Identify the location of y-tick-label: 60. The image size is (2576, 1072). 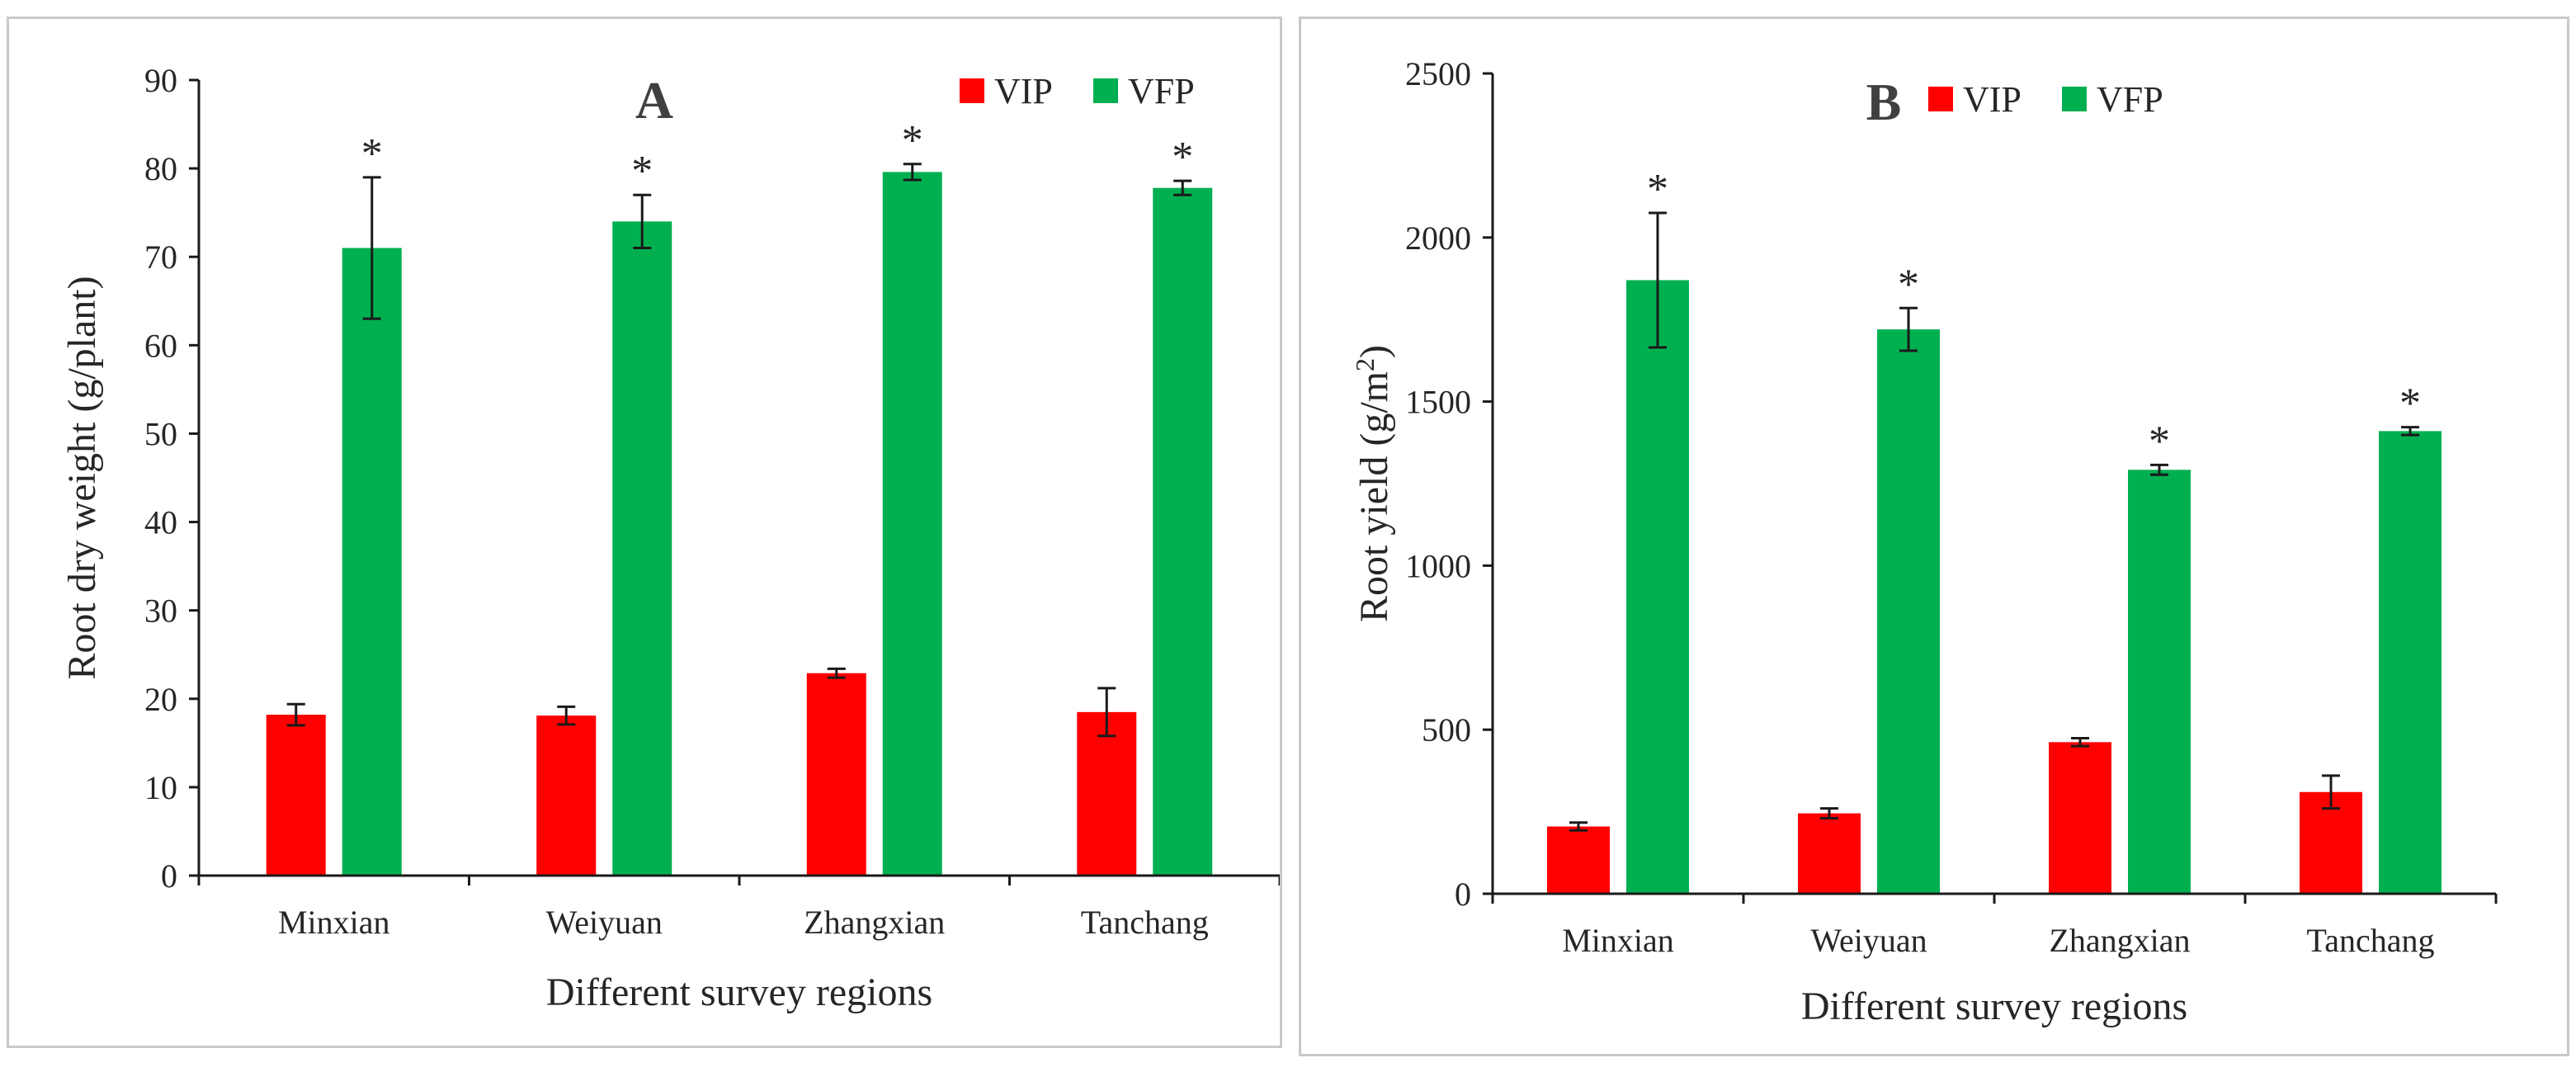
(160, 345).